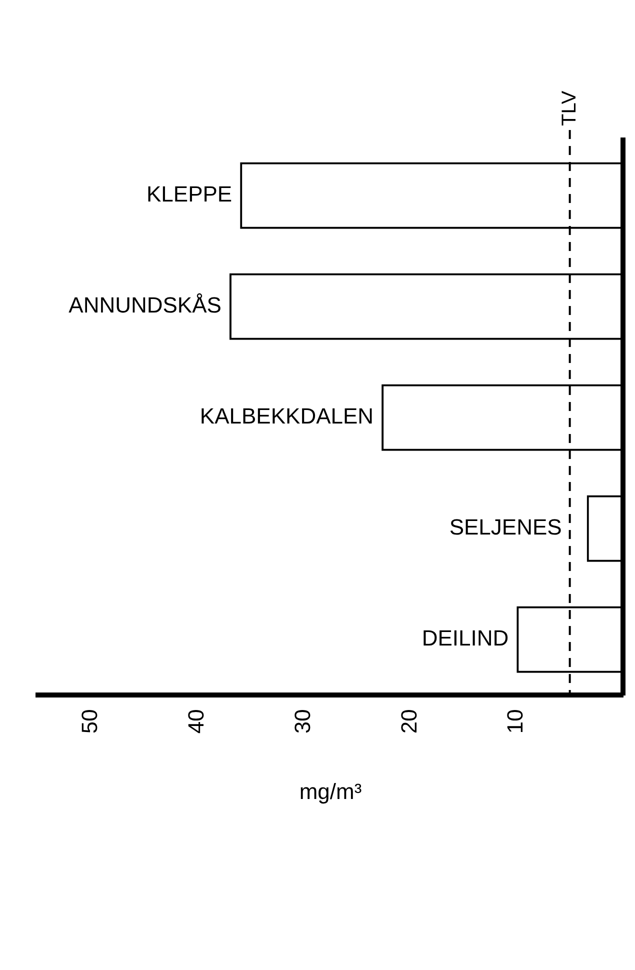 The image size is (635, 970). What do you see at coordinates (515, 721) in the screenshot?
I see `x-tick-label: 10` at bounding box center [515, 721].